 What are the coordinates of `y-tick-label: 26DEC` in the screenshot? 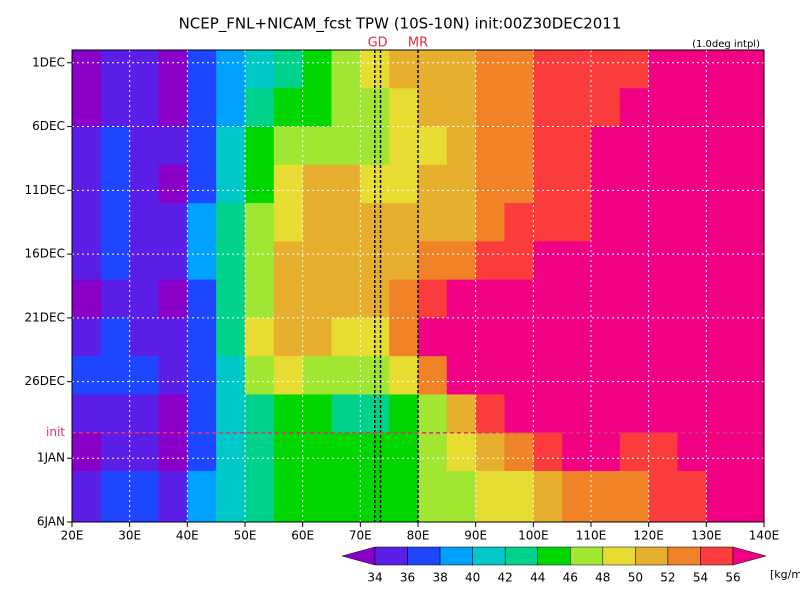 It's located at (45, 381).